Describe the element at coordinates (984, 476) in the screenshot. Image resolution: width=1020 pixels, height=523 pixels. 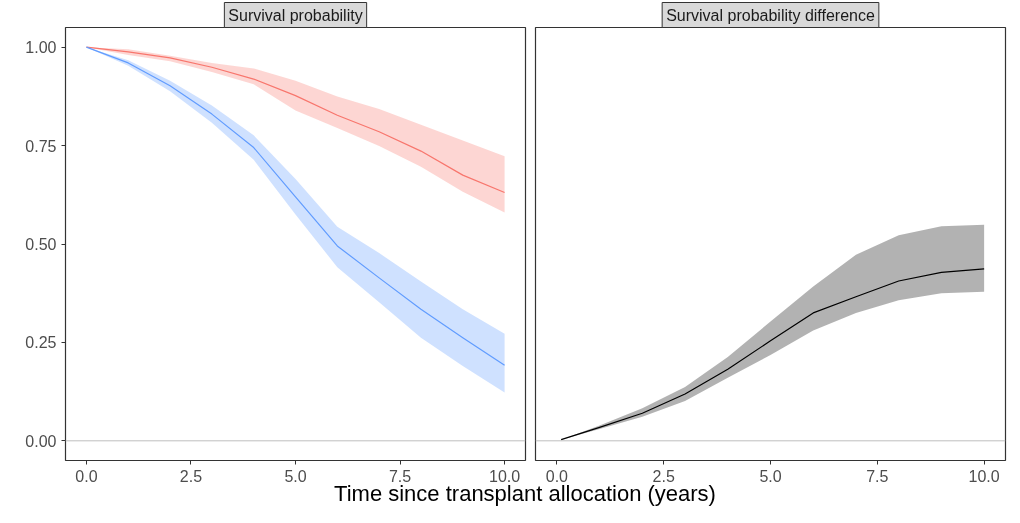
I see `x-tick-label: 10.0` at that location.